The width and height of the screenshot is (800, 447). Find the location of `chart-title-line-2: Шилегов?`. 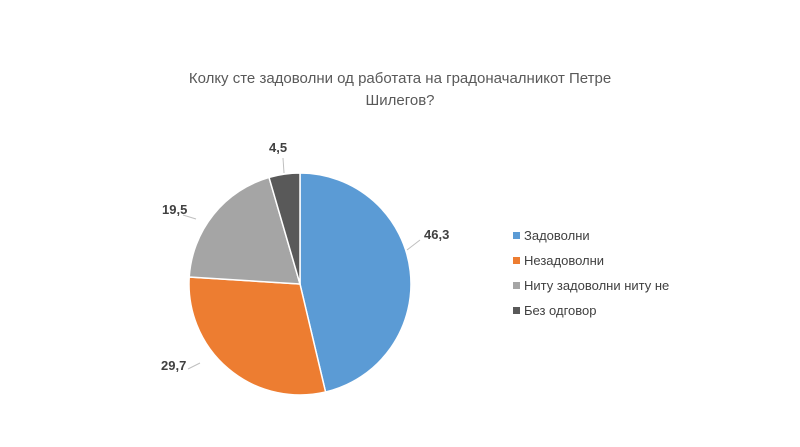

chart-title-line-2: Шилегов? is located at coordinates (400, 100).